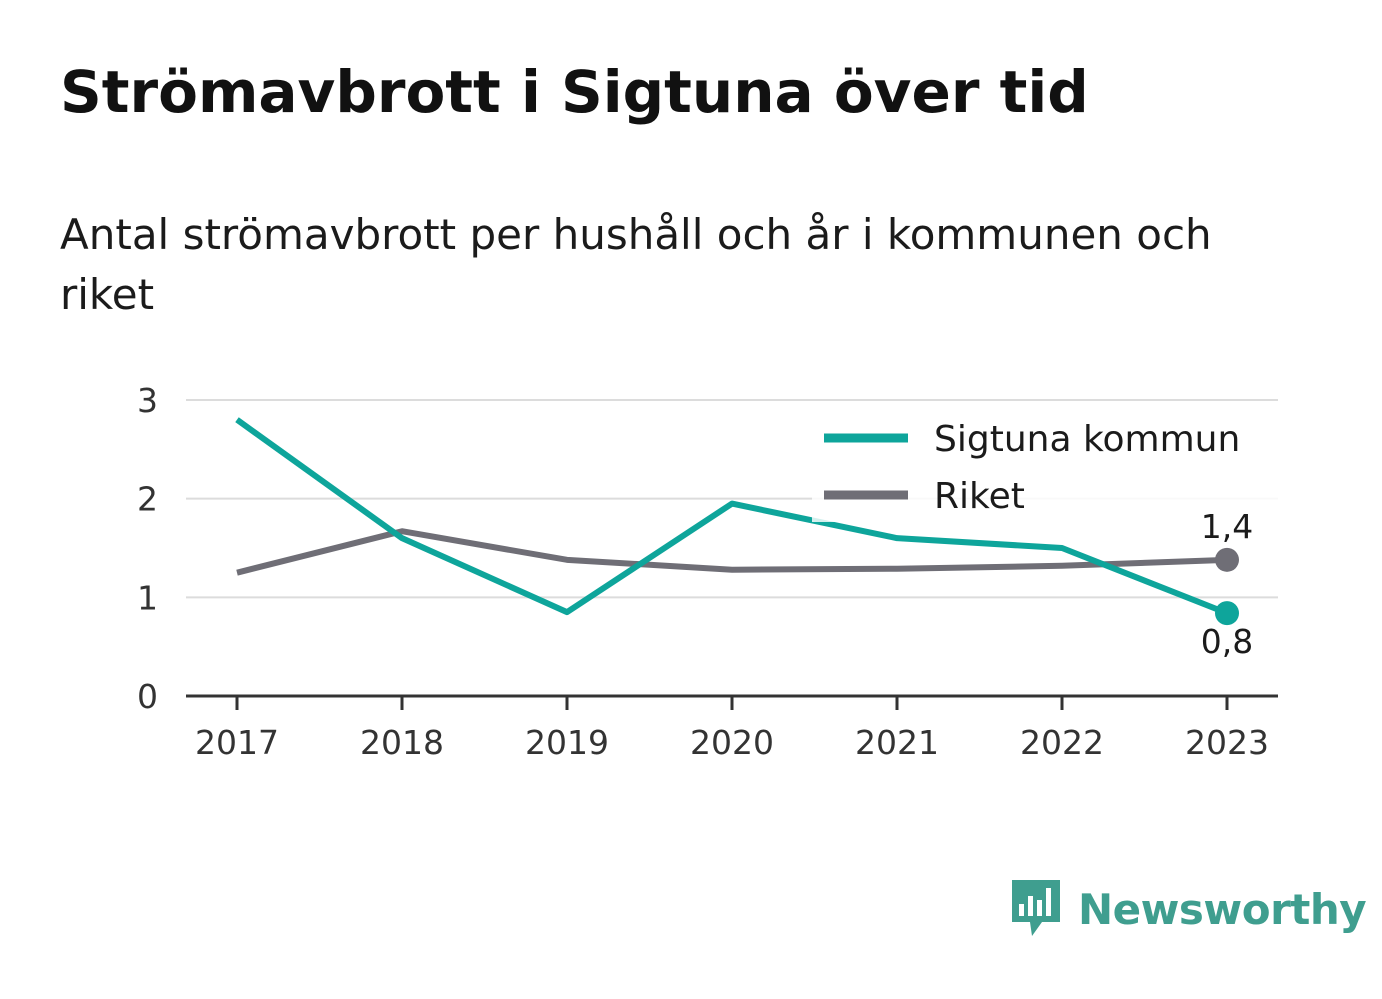 Image resolution: width=1382 pixels, height=999 pixels. Describe the element at coordinates (1227, 584) in the screenshot. I see `end-labels: 0,8 1,4` at that location.